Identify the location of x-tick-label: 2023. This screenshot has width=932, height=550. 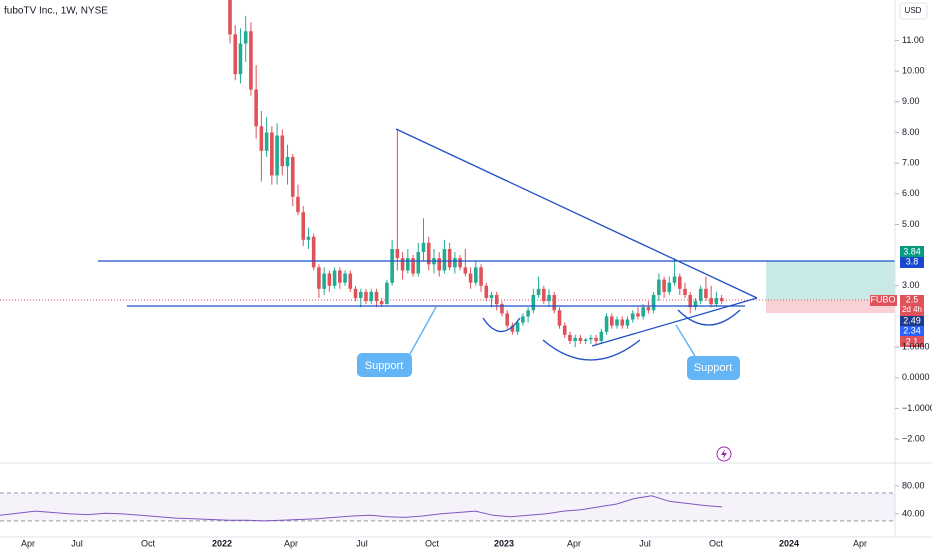
(504, 543).